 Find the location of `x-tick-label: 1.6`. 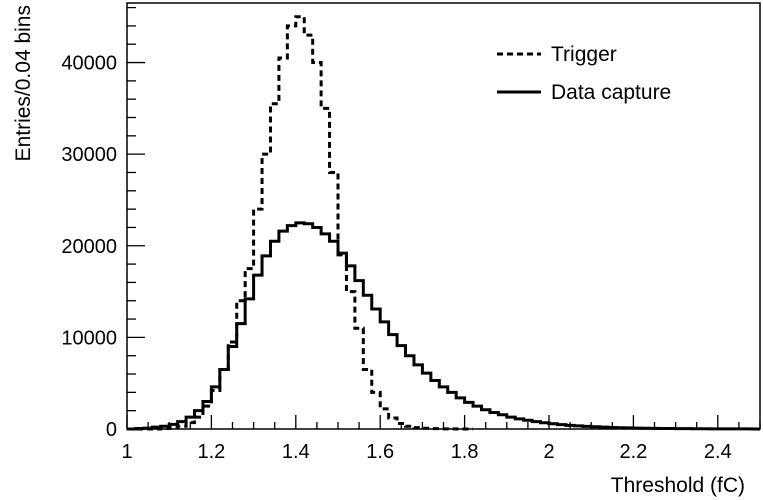

x-tick-label: 1.6 is located at coordinates (380, 452).